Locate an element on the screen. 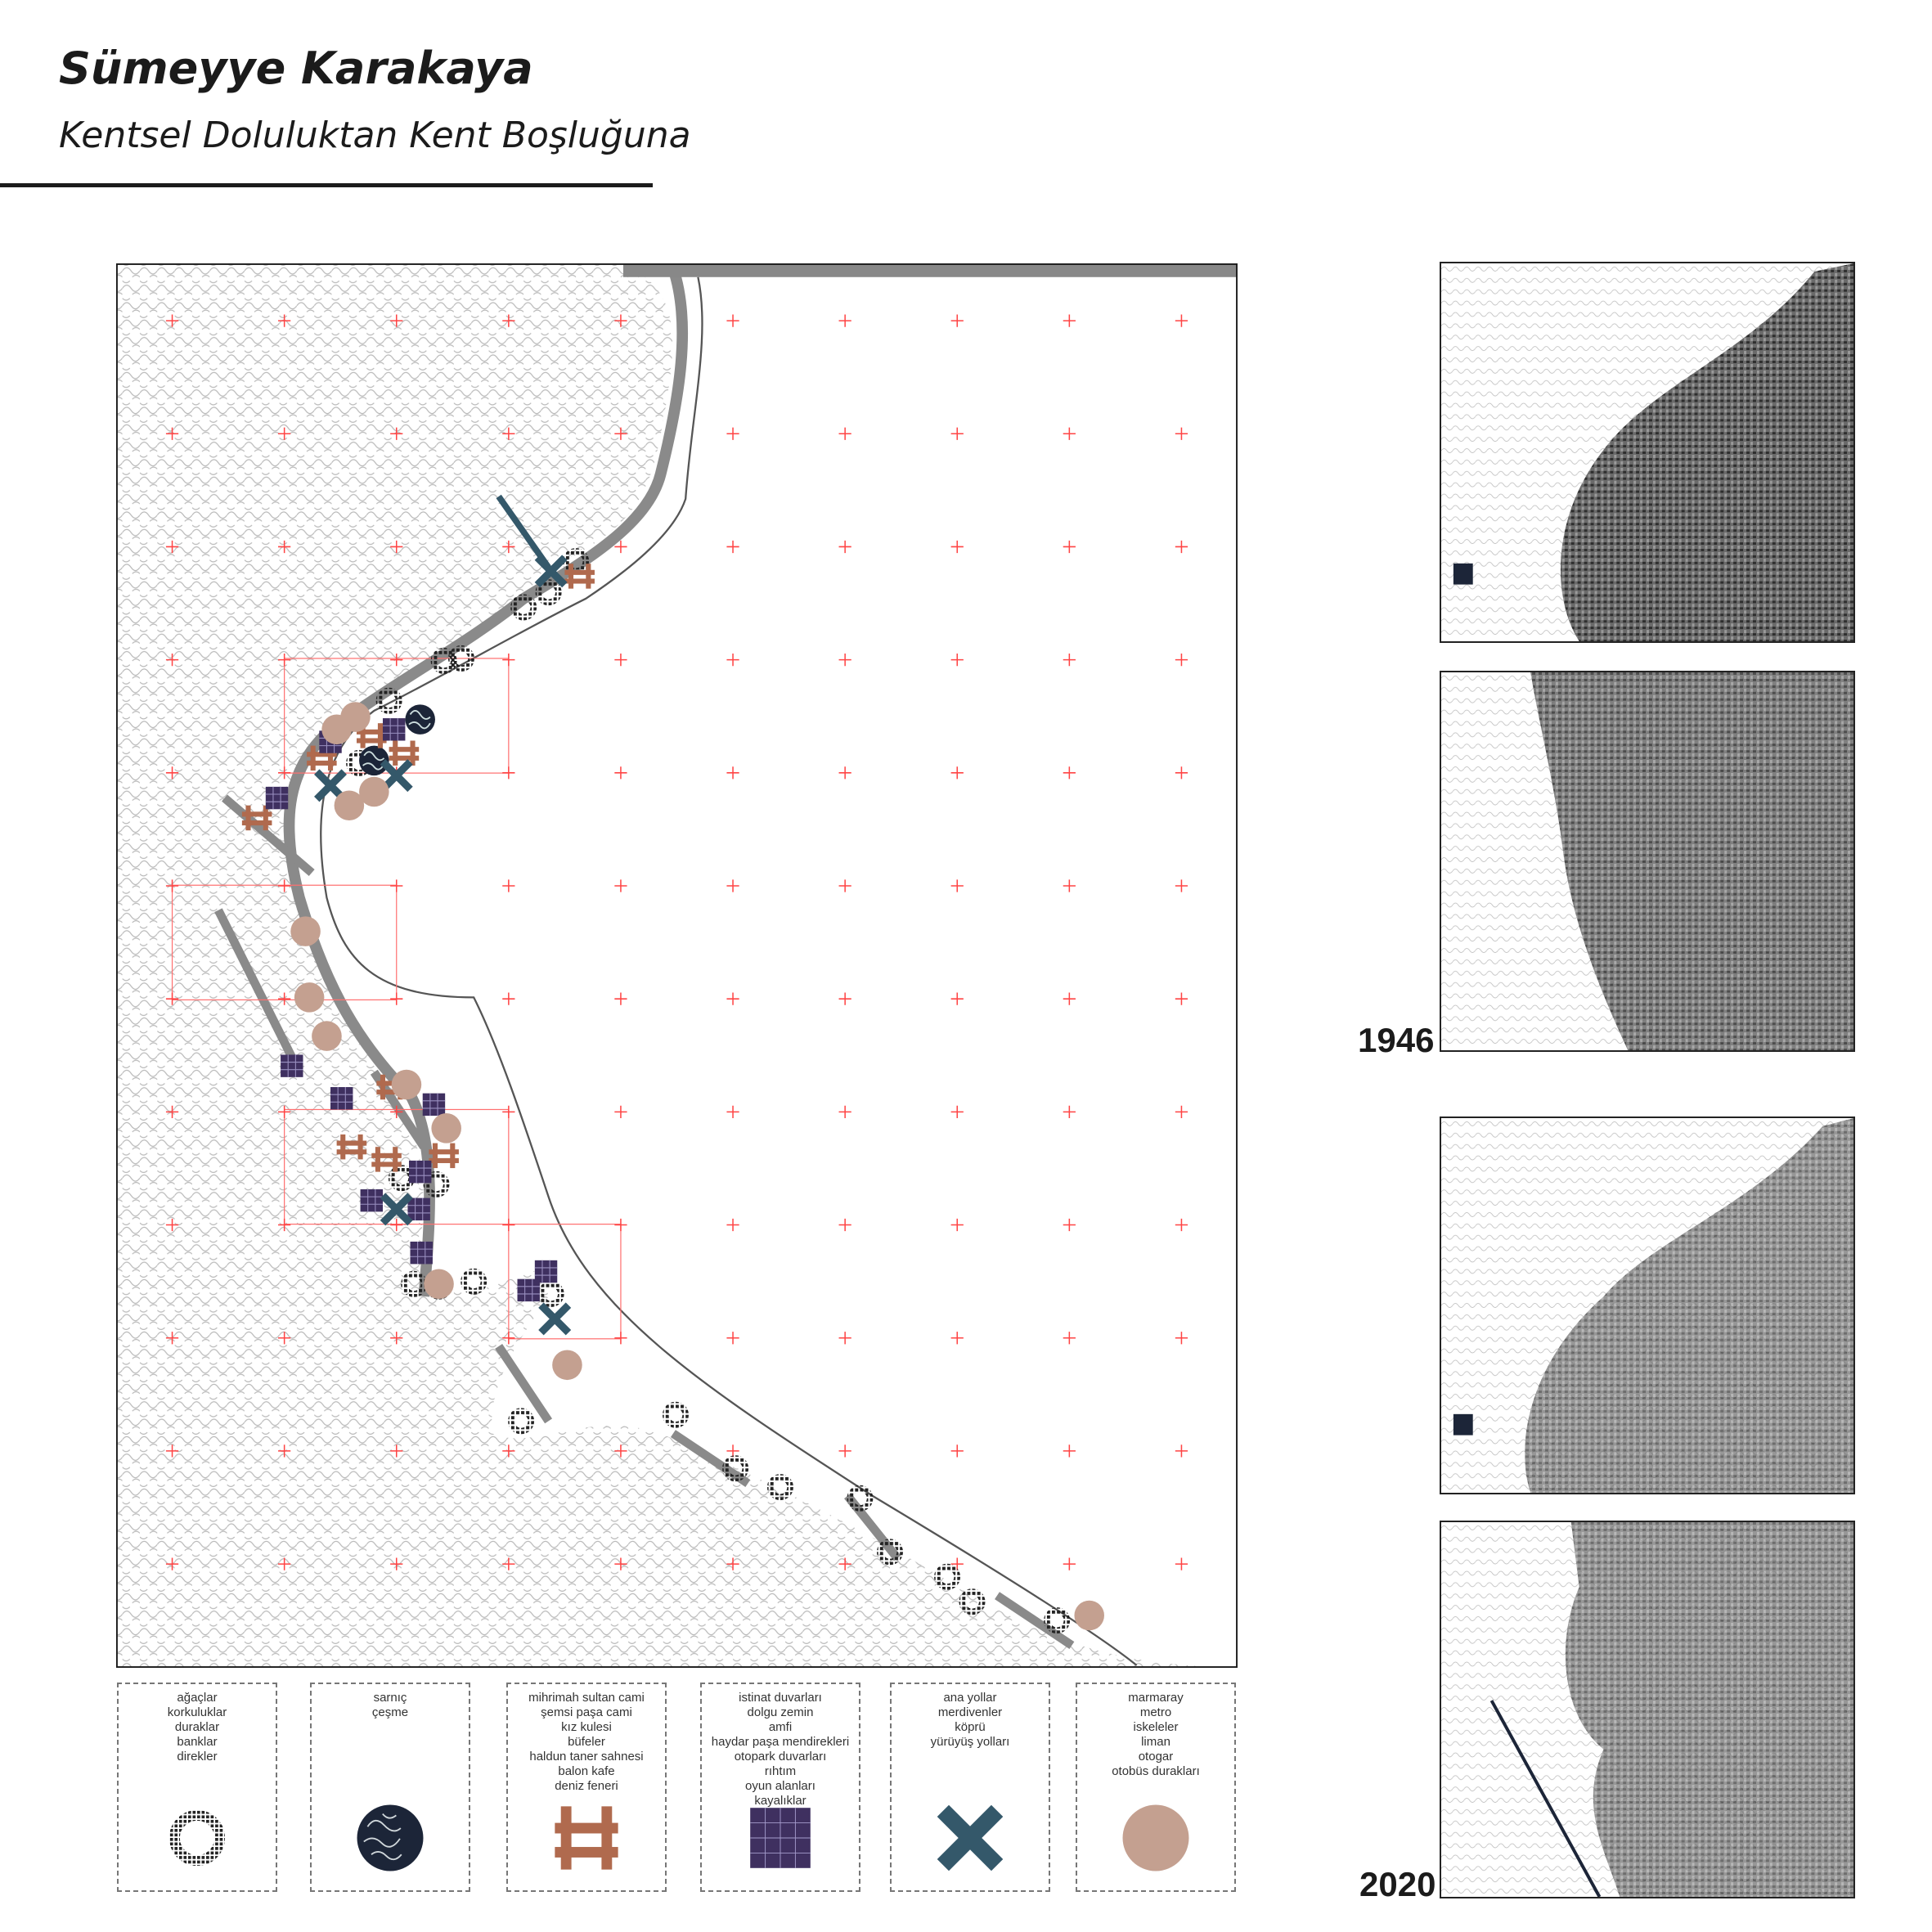 The height and width of the screenshot is (1932, 1932). legend-item: liman is located at coordinates (1155, 1742).